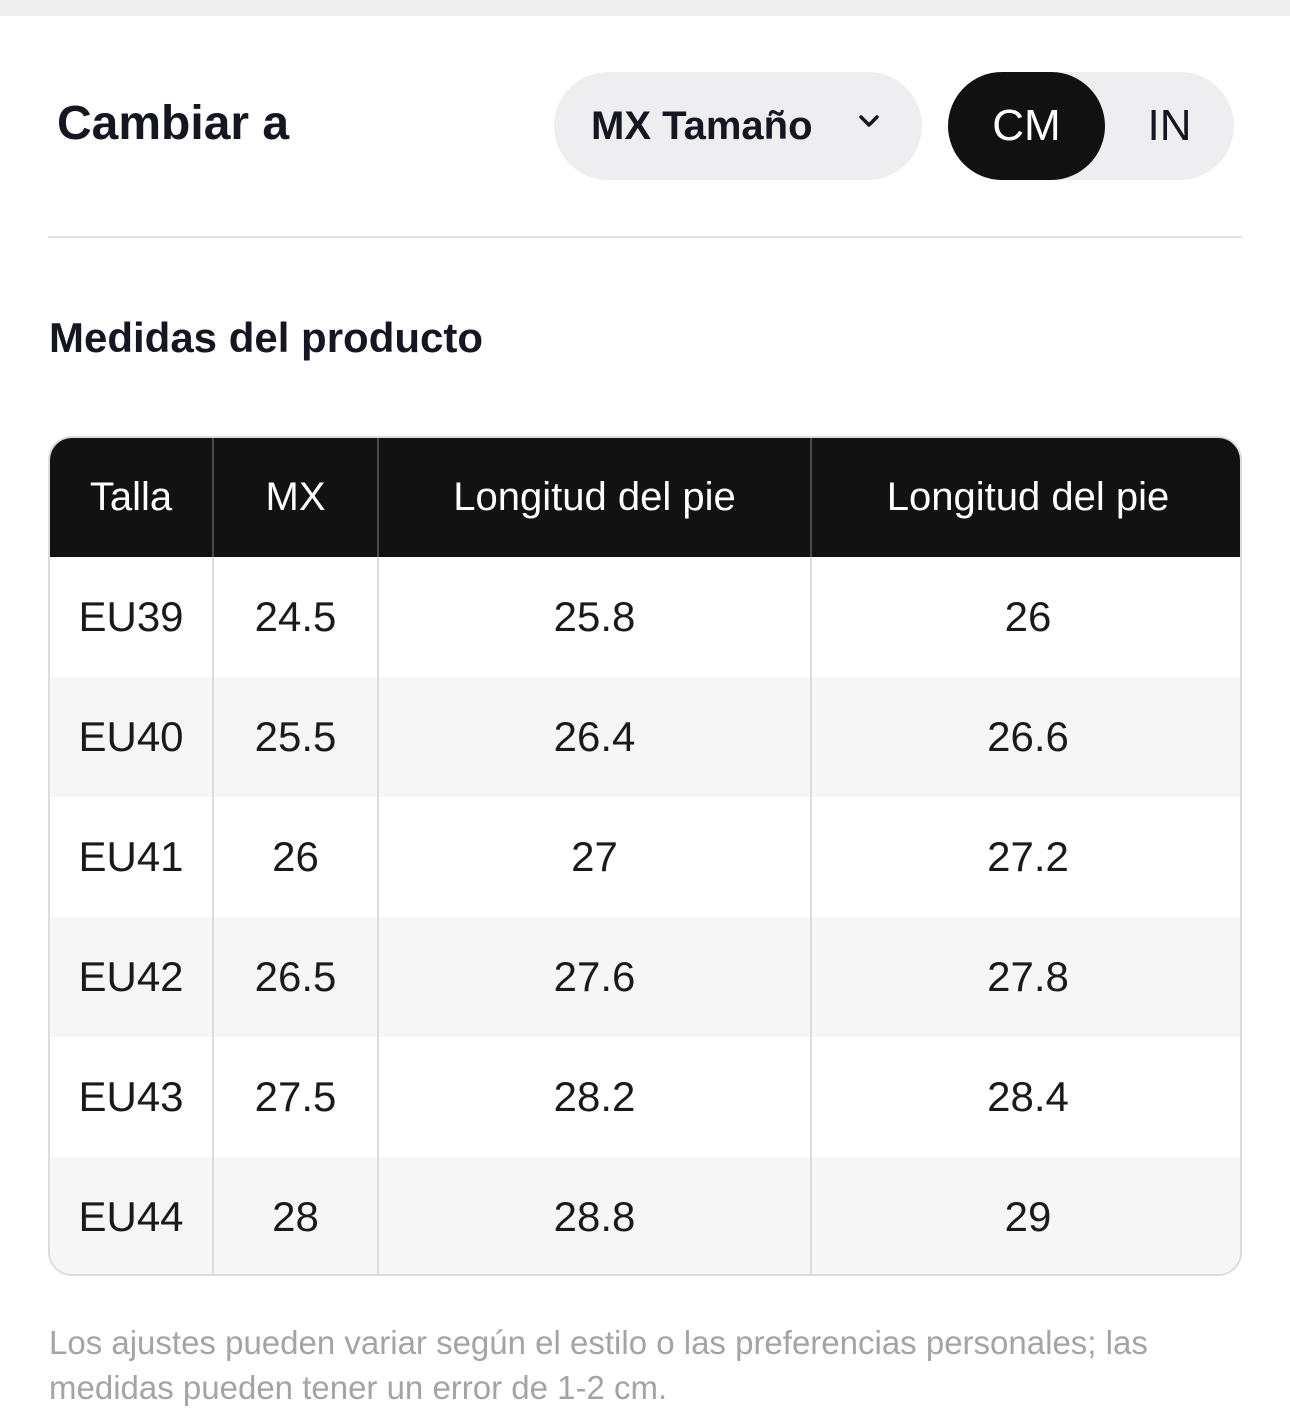  What do you see at coordinates (594, 737) in the screenshot?
I see `table-cell: 26.4` at bounding box center [594, 737].